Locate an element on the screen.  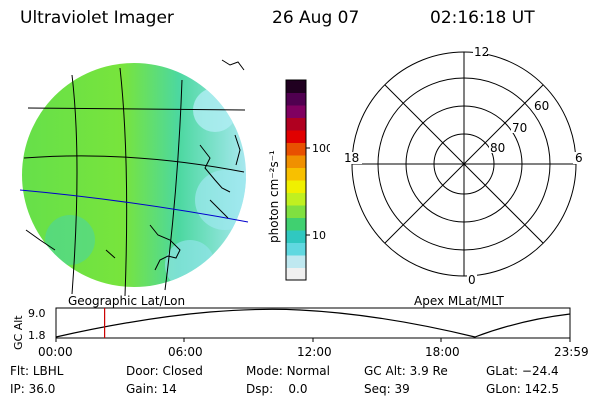
status-door: Door: Closed is located at coordinates (164, 371).